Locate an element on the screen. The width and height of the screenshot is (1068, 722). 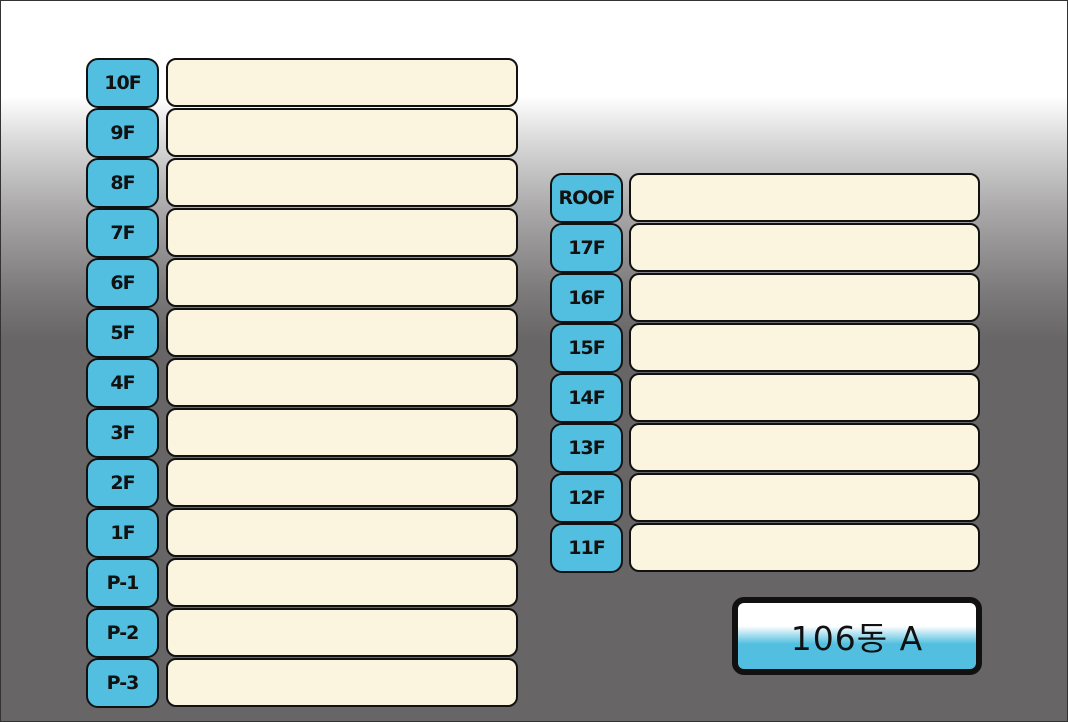
floor-label: 3F is located at coordinates (122, 433).